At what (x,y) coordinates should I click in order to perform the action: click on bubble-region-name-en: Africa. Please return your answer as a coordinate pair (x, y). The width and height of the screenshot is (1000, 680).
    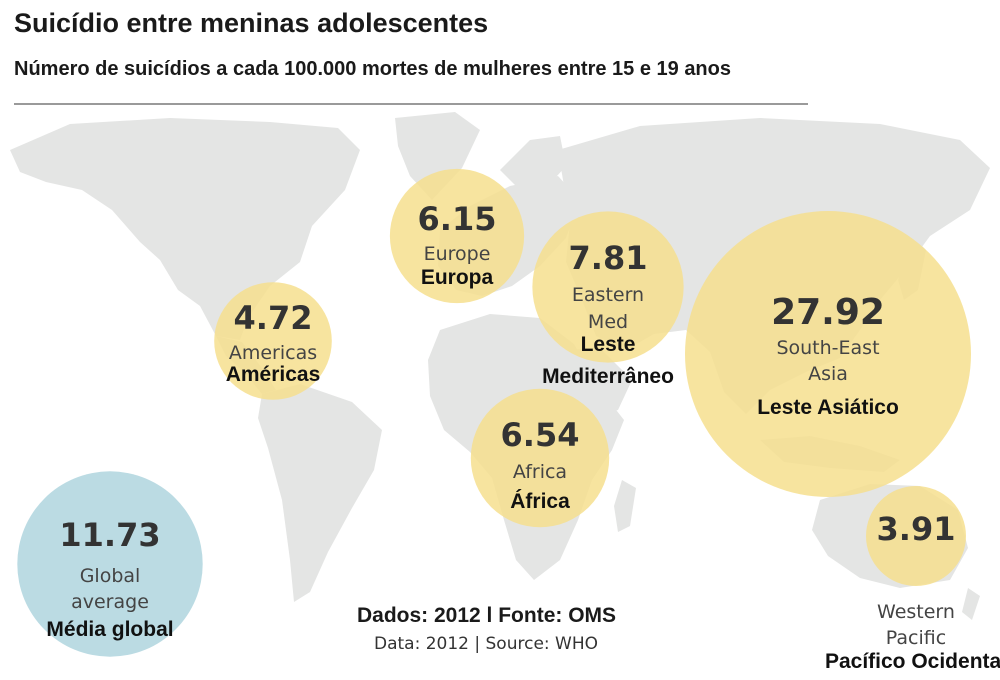
    Looking at the image, I should click on (540, 472).